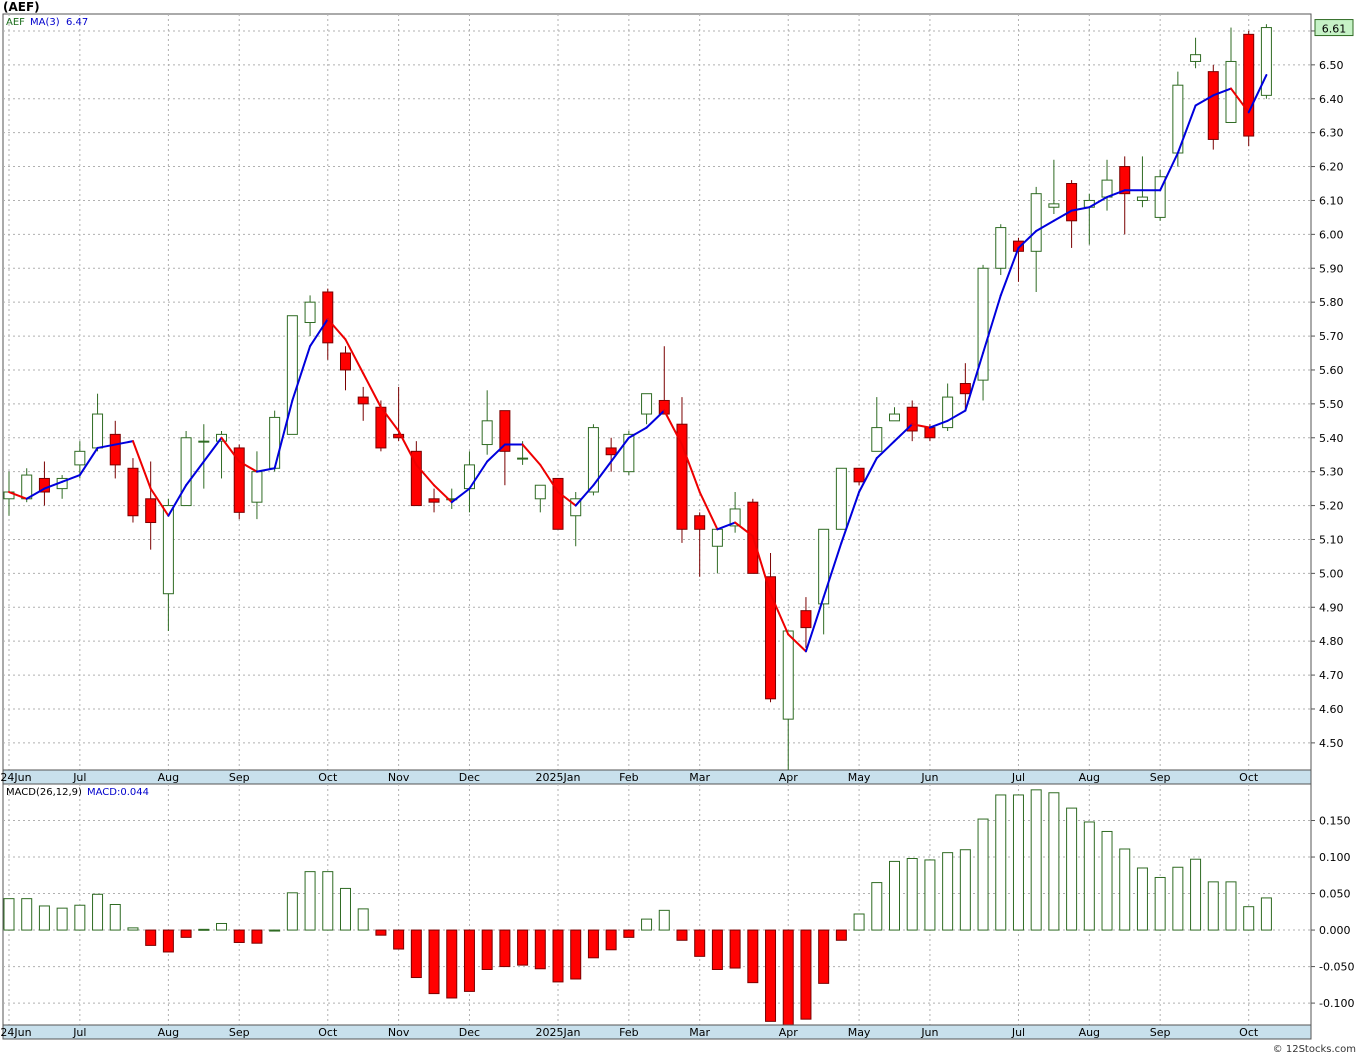 Image resolution: width=1360 pixels, height=1056 pixels. I want to click on price-date-label: Aug, so click(1089, 777).